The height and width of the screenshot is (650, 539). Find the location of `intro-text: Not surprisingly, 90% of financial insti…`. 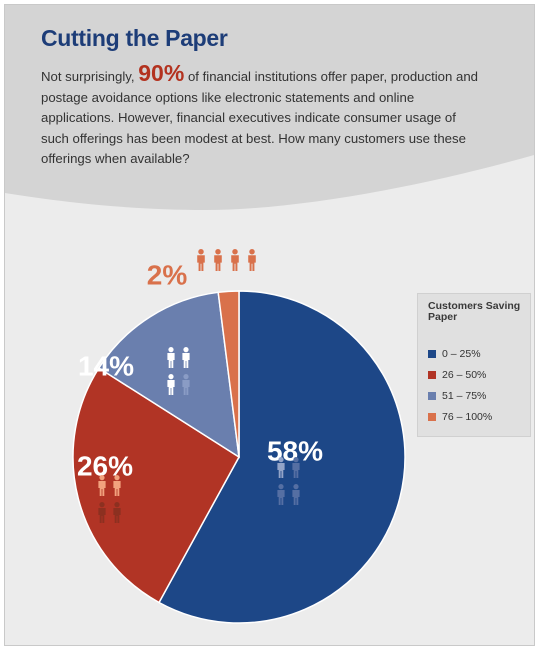

intro-text: Not surprisingly, 90% of financial insti… is located at coordinates (261, 116).